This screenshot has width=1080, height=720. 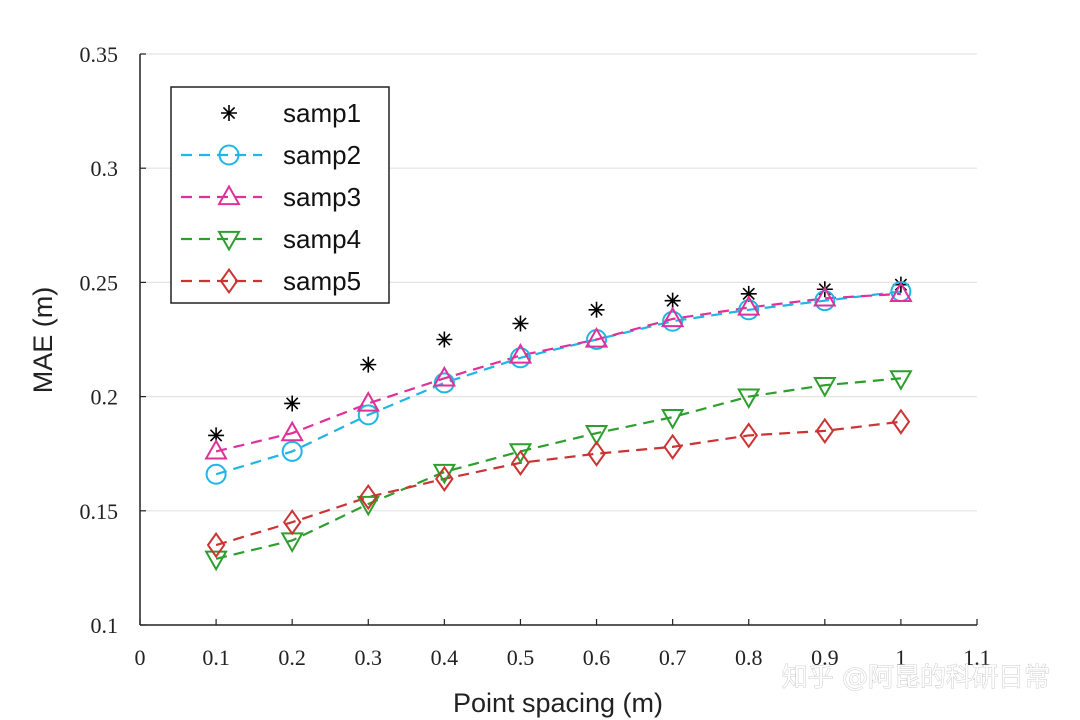 I want to click on x-tick-label: 1.1, so click(x=977, y=657).